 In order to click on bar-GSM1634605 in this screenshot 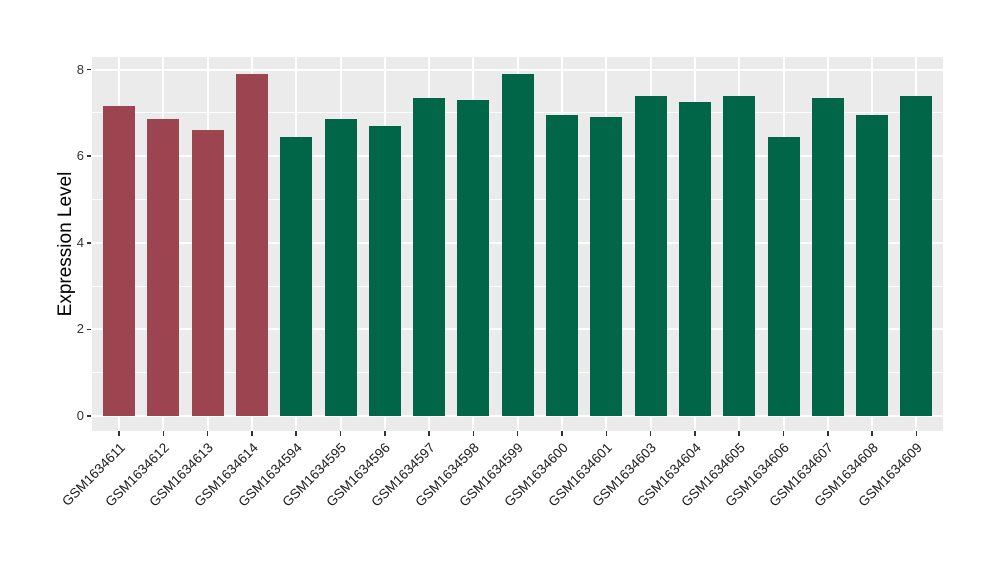, I will do `click(739, 255)`.